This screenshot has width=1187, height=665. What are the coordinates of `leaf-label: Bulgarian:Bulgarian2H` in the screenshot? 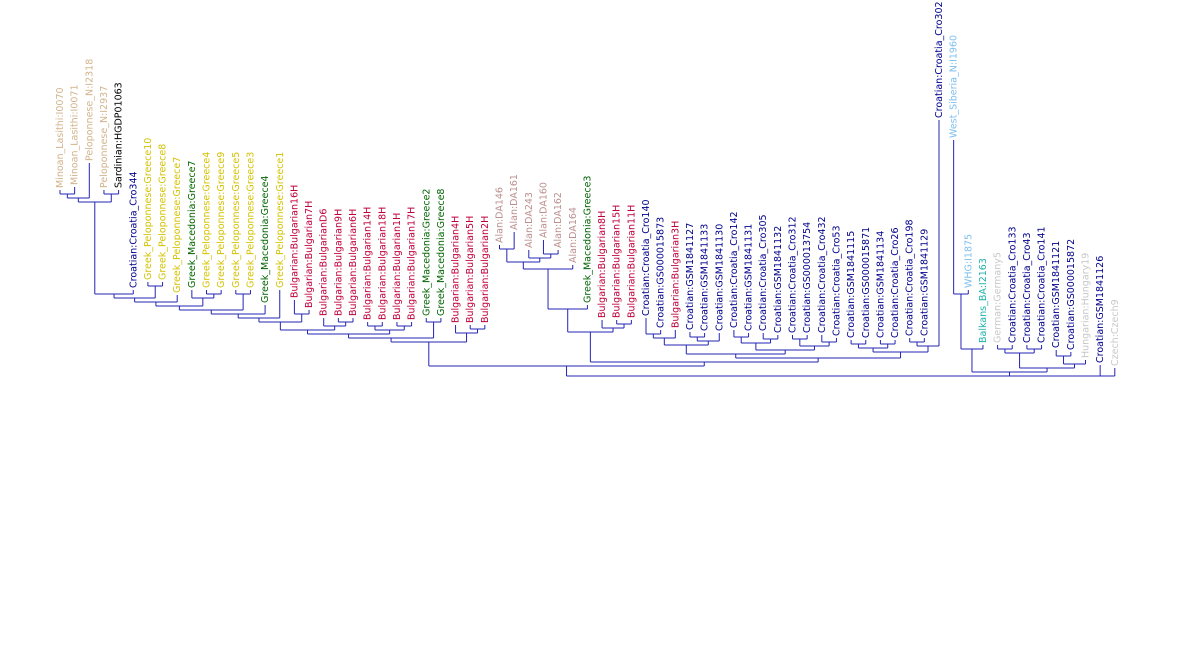 It's located at (485, 269).